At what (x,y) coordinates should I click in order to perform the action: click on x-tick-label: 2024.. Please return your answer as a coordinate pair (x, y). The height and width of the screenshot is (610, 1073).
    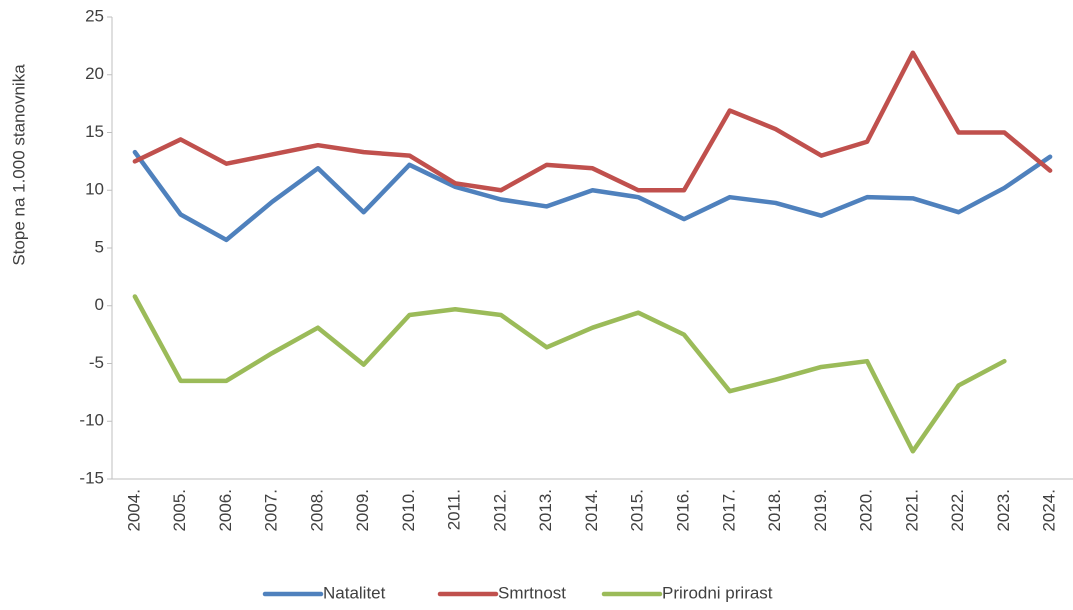
    Looking at the image, I should click on (1049, 510).